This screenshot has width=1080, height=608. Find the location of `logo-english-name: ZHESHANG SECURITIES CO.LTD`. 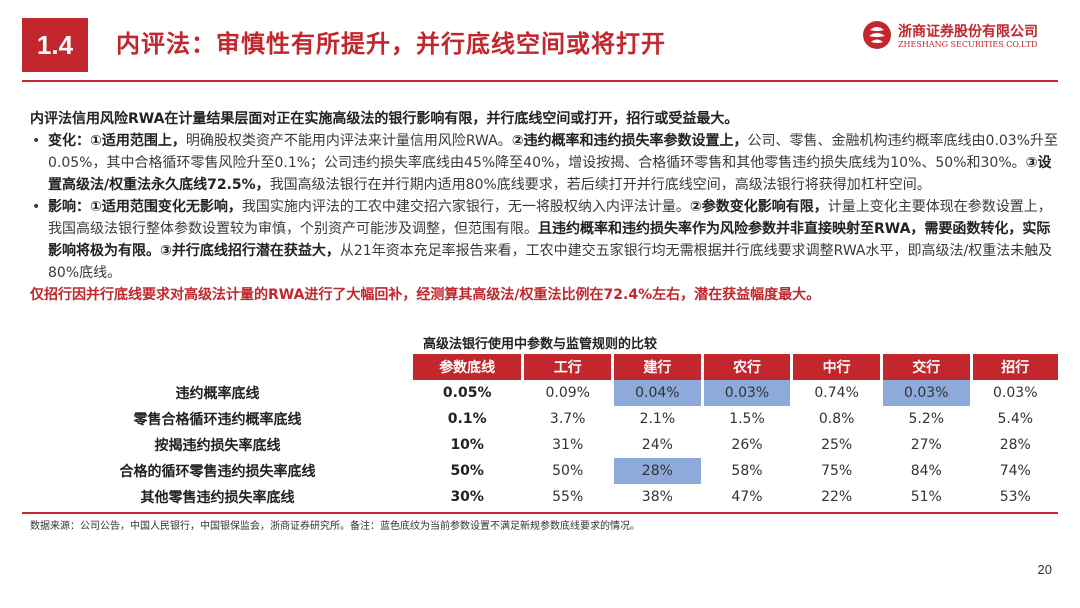

logo-english-name: ZHESHANG SECURITIES CO.LTD is located at coordinates (968, 44).